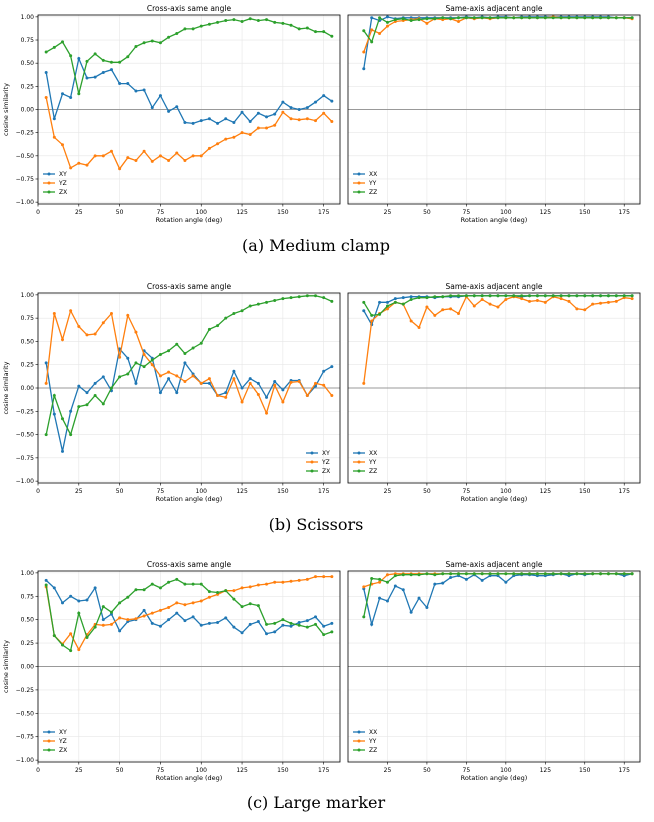 The width and height of the screenshot is (654, 822). Describe the element at coordinates (25, 690) in the screenshot. I see `y-tick-label: −0.25` at that location.